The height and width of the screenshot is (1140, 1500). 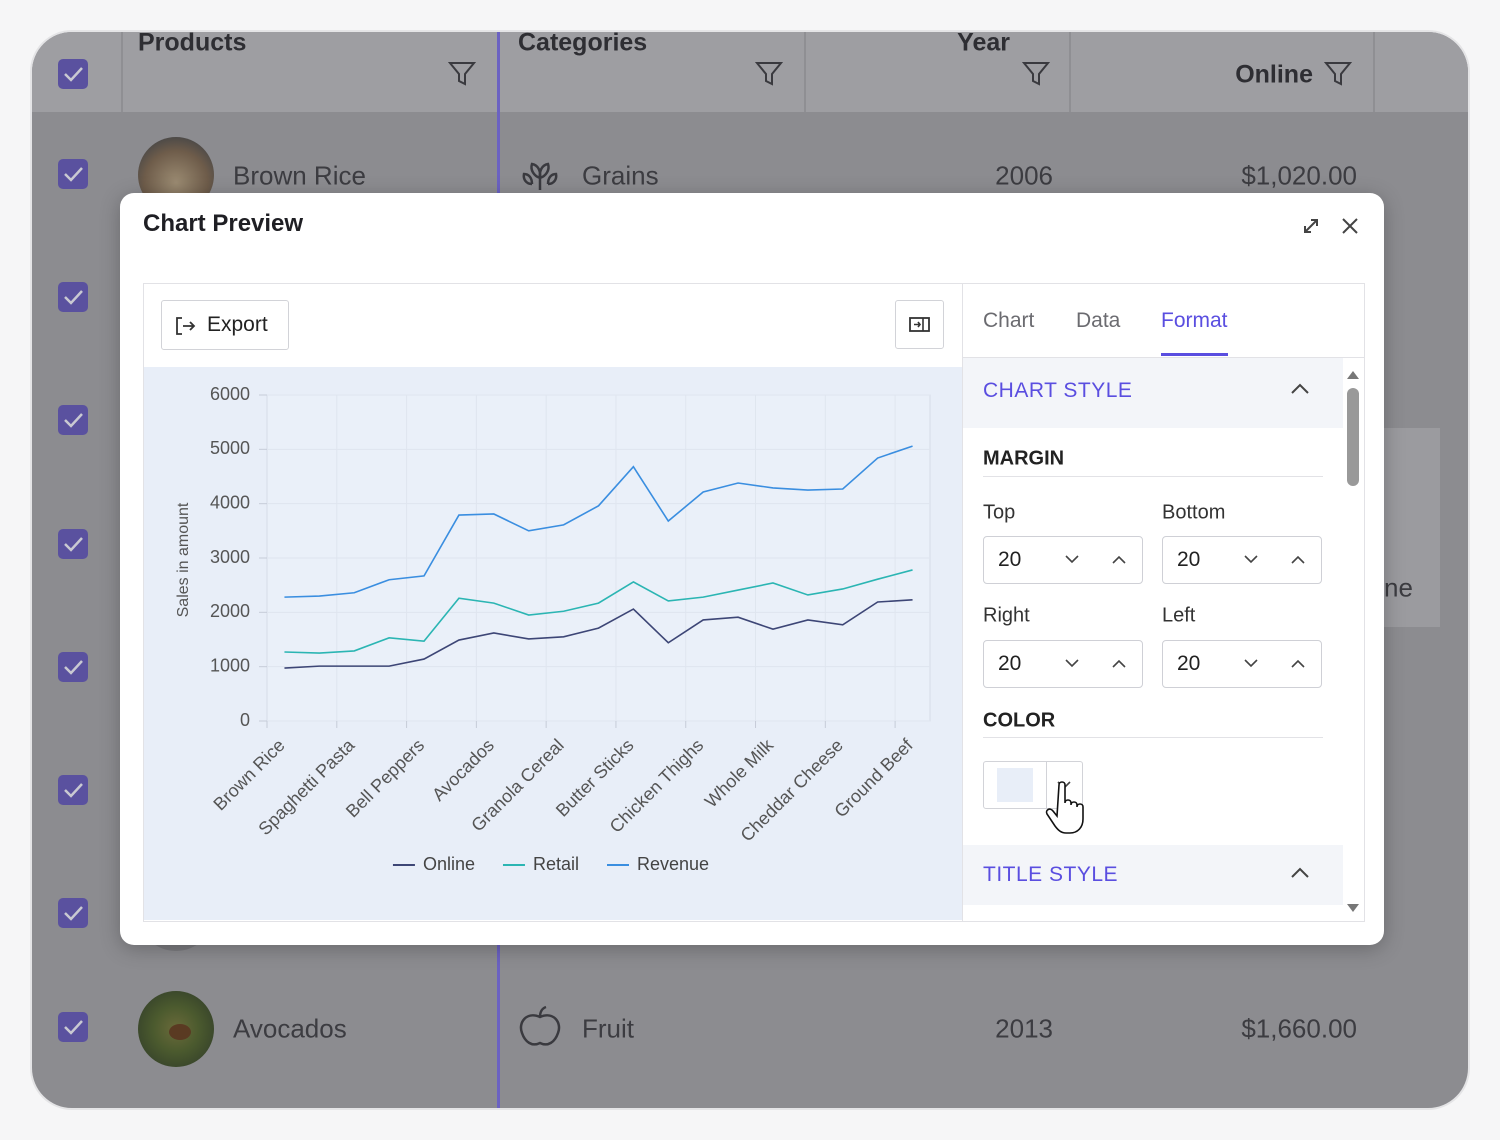 I want to click on export-button: Export, so click(x=225, y=325).